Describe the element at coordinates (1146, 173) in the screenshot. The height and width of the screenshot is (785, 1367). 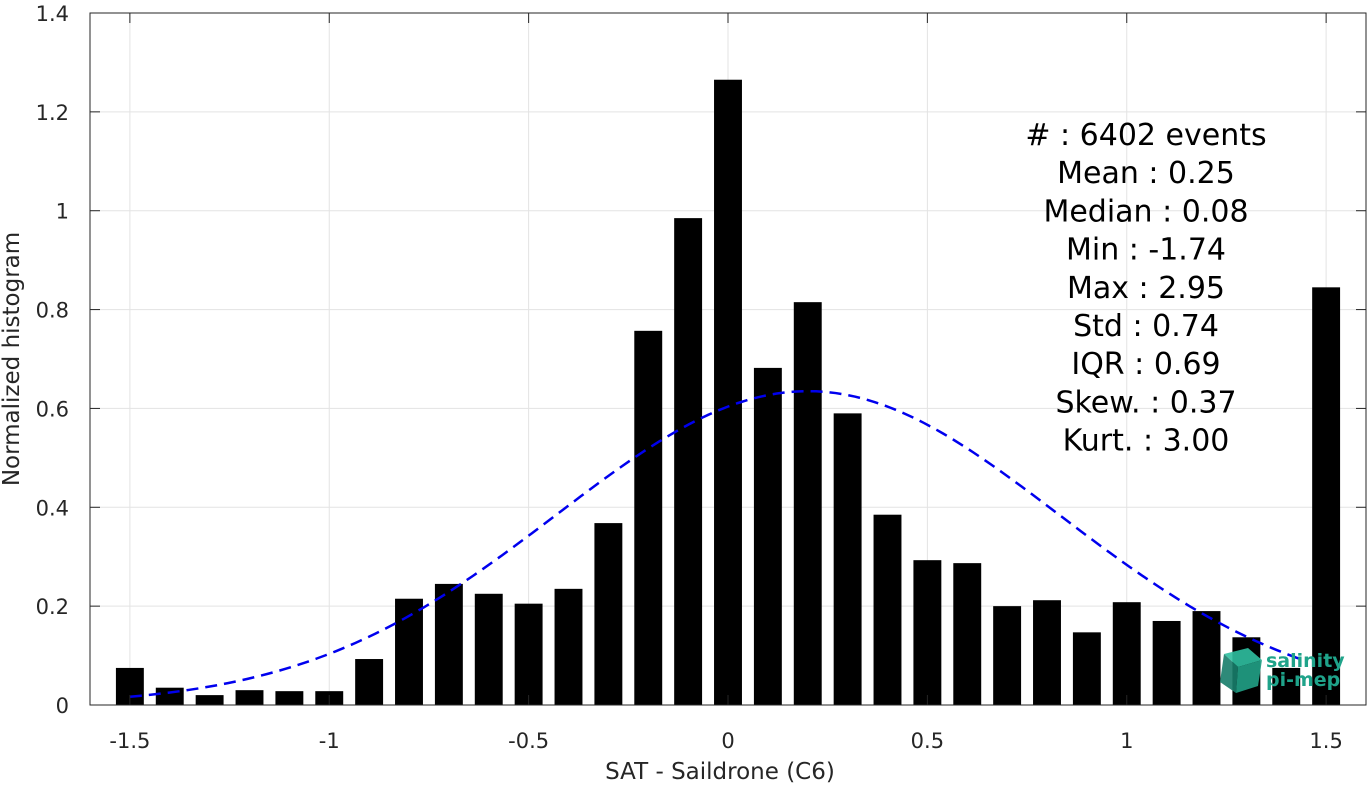
I see `stat-line-1: Mean : 0.25` at that location.